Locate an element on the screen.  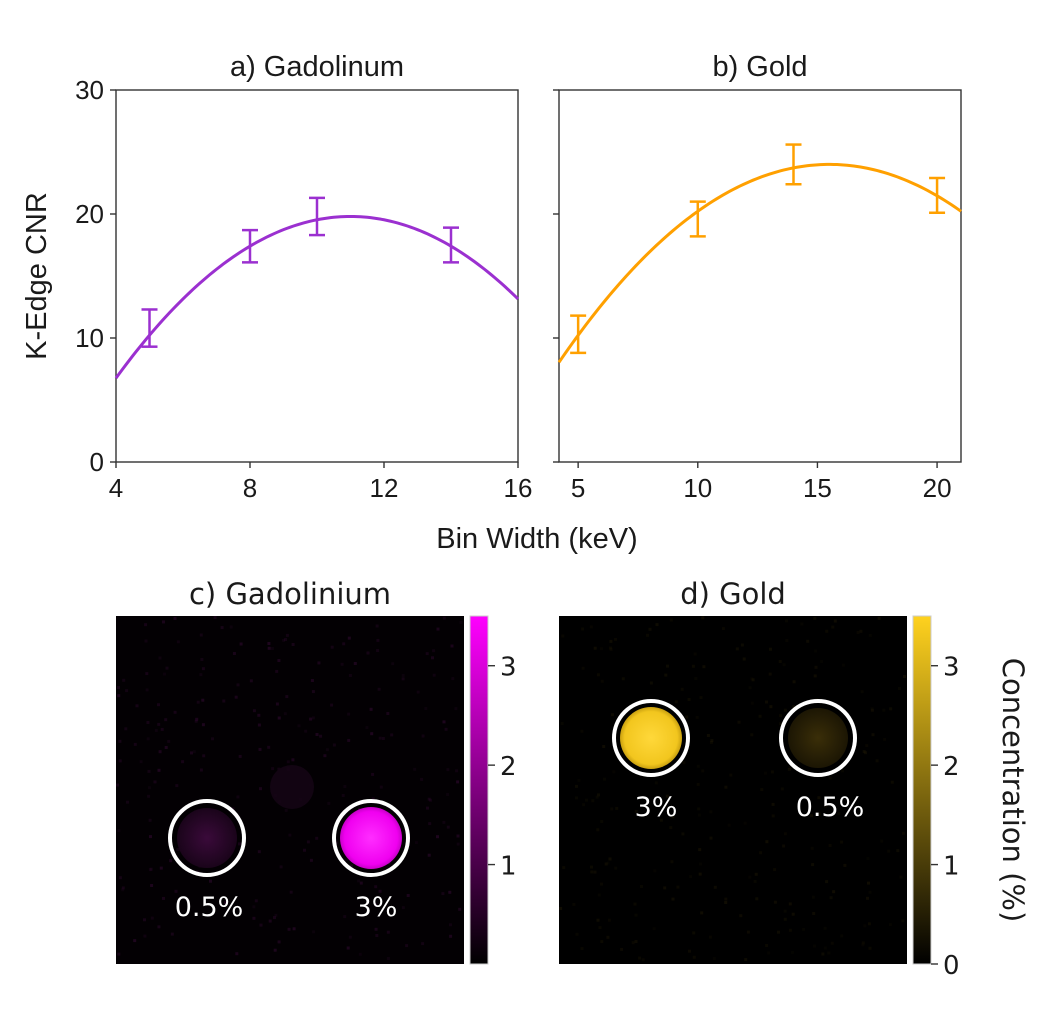
panel-c-faint-ring is located at coordinates (292, 787).